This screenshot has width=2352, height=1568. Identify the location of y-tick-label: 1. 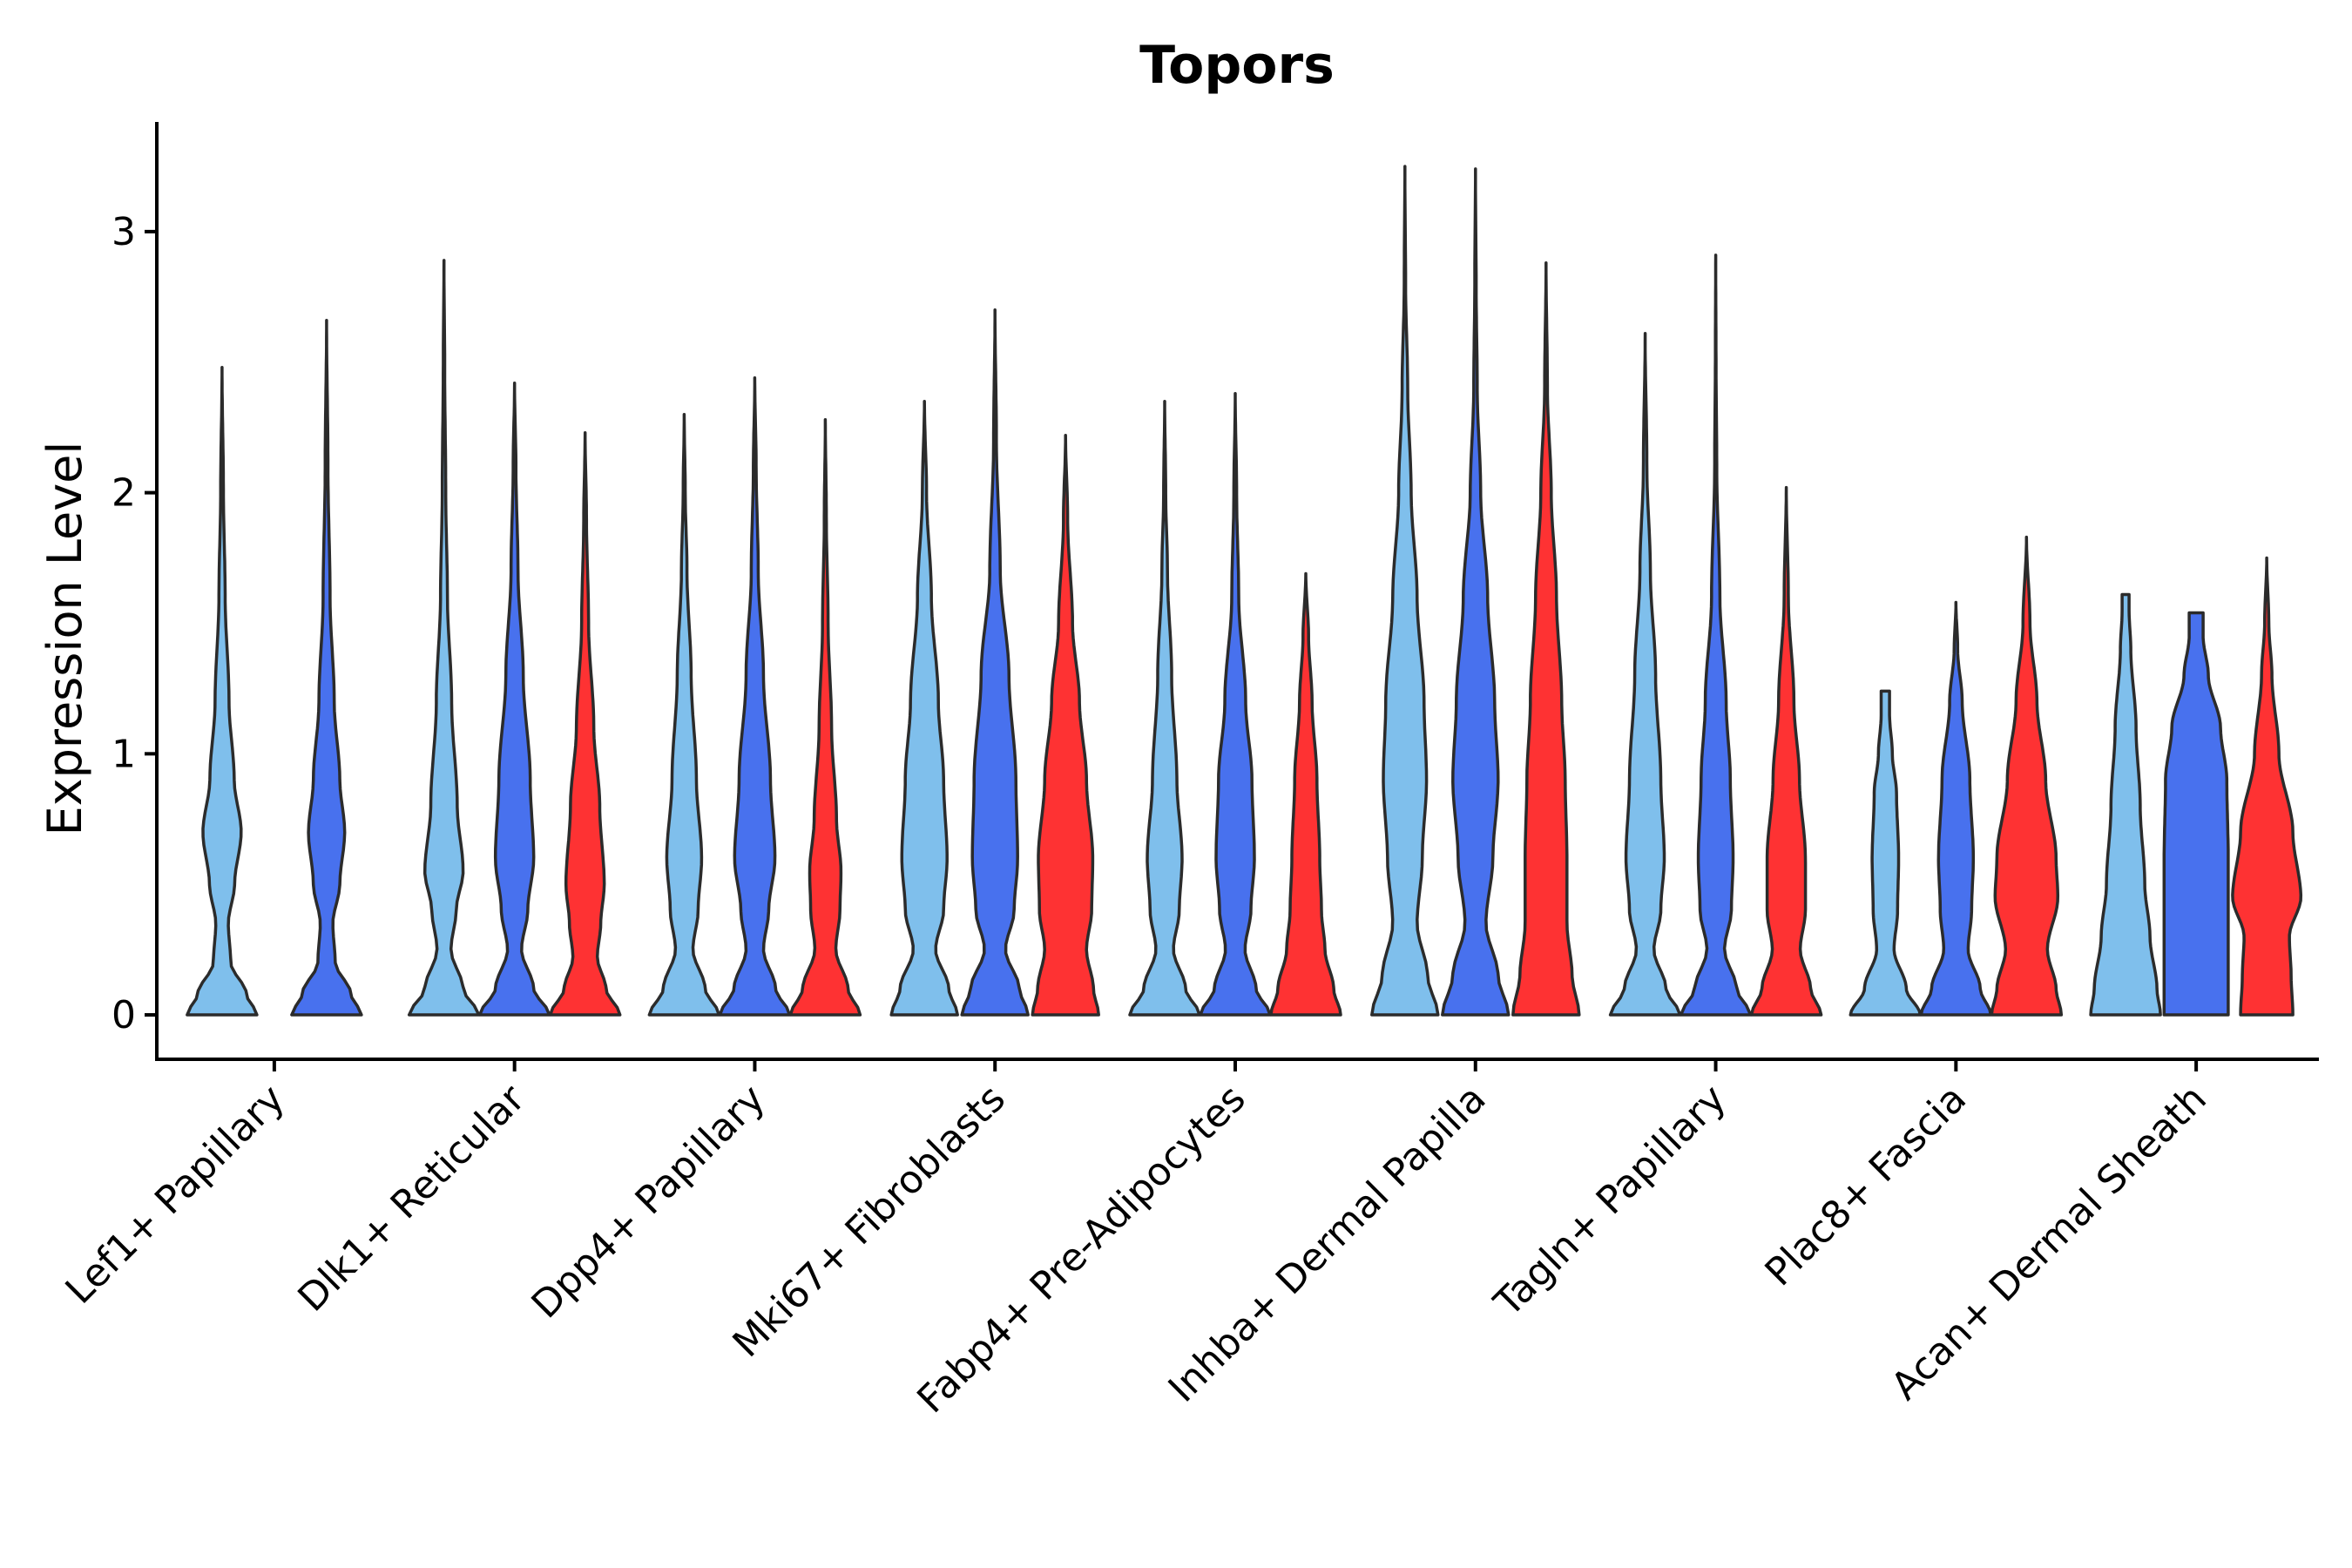
(124, 754).